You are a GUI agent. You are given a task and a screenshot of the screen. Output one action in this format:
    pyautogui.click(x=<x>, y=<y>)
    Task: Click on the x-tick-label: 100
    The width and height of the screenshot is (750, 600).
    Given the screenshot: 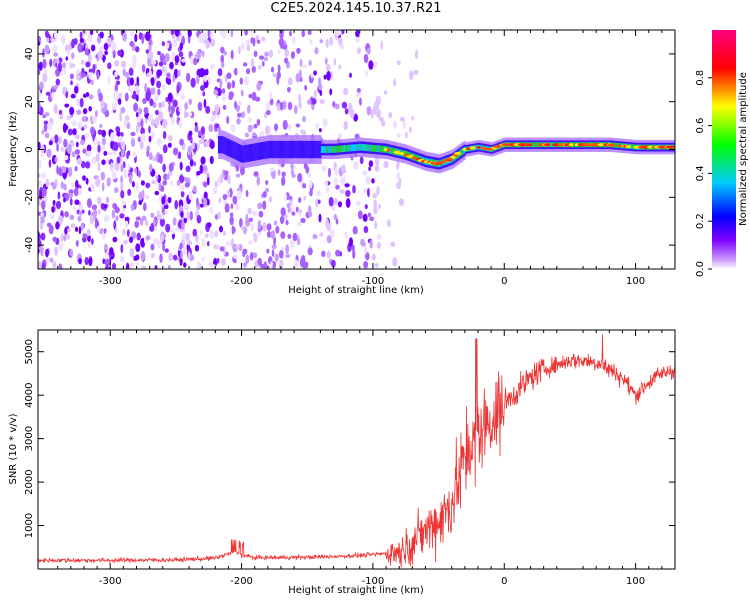 What is the action you would take?
    pyautogui.click(x=635, y=281)
    